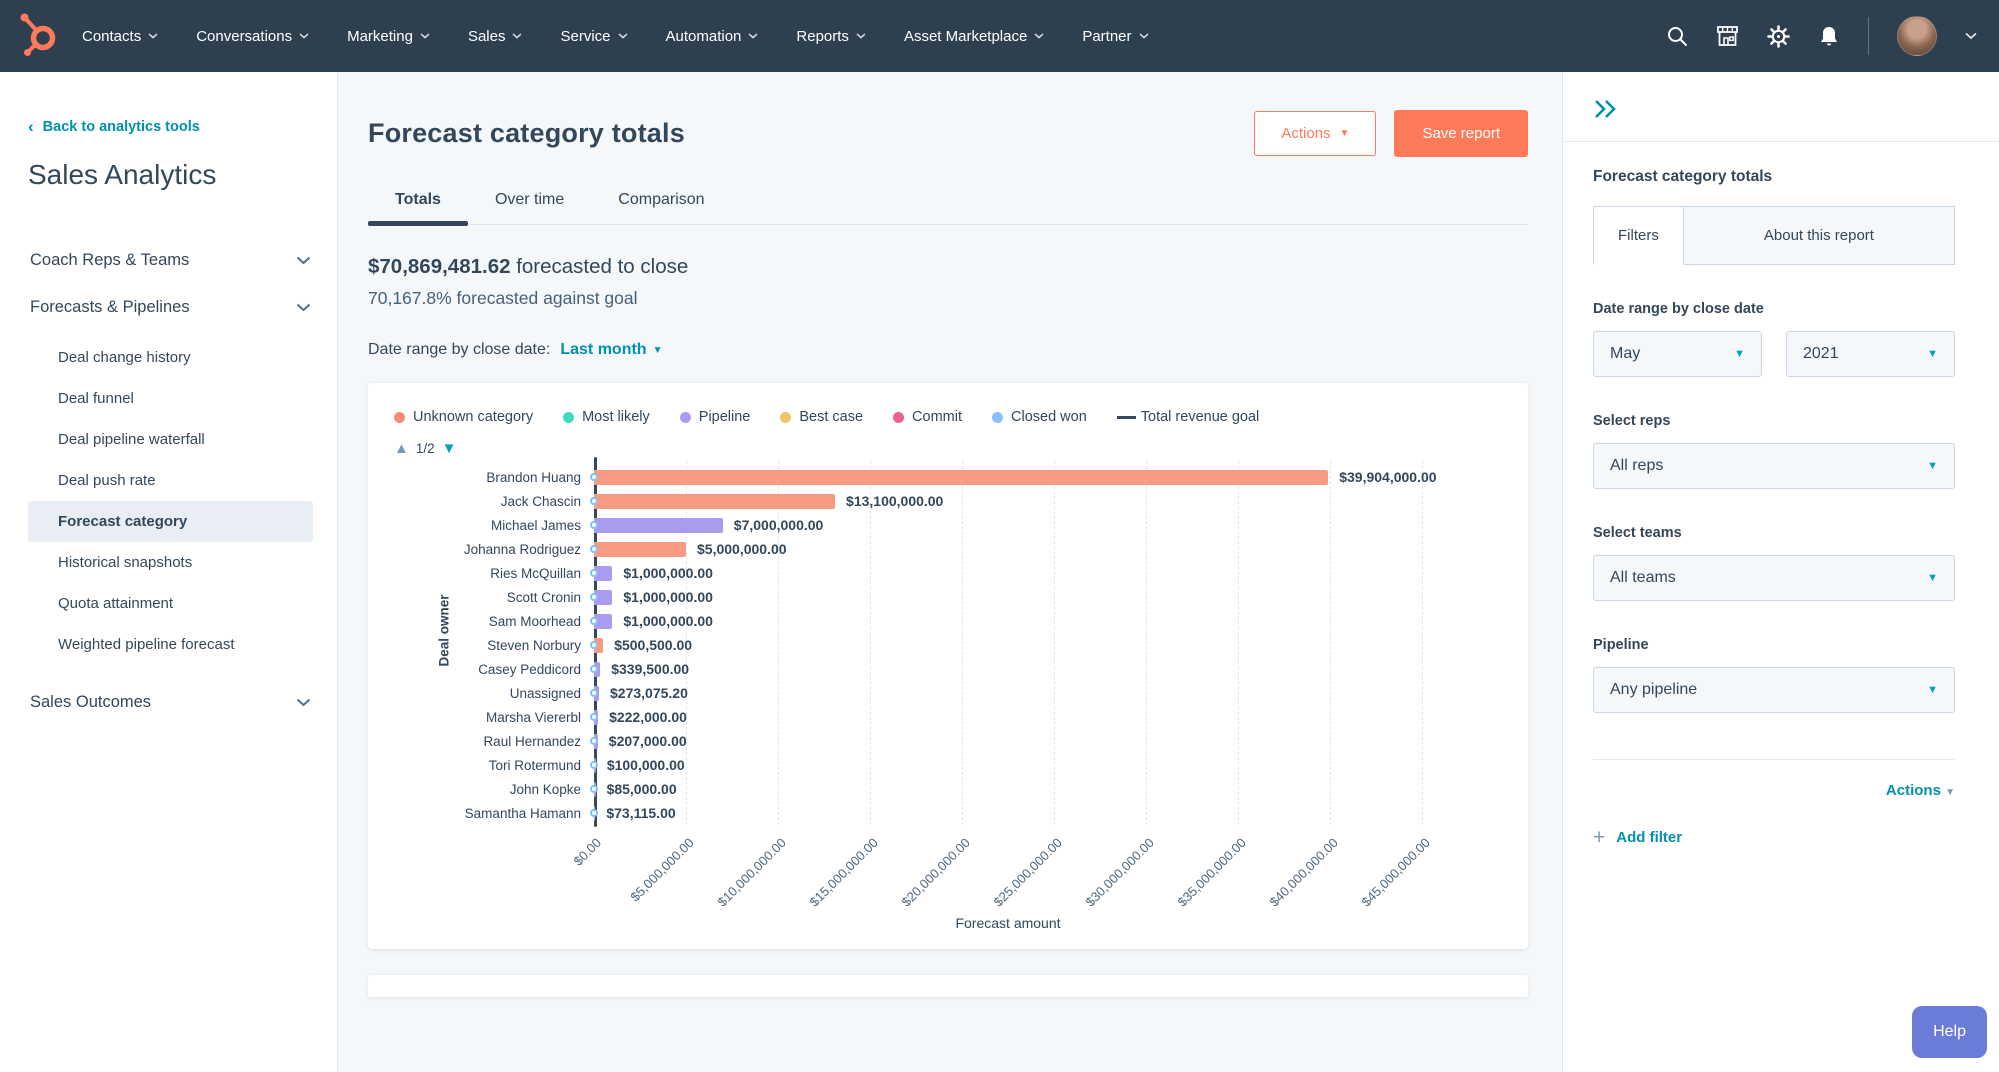  I want to click on panel-actions-link: Actions, so click(1913, 790).